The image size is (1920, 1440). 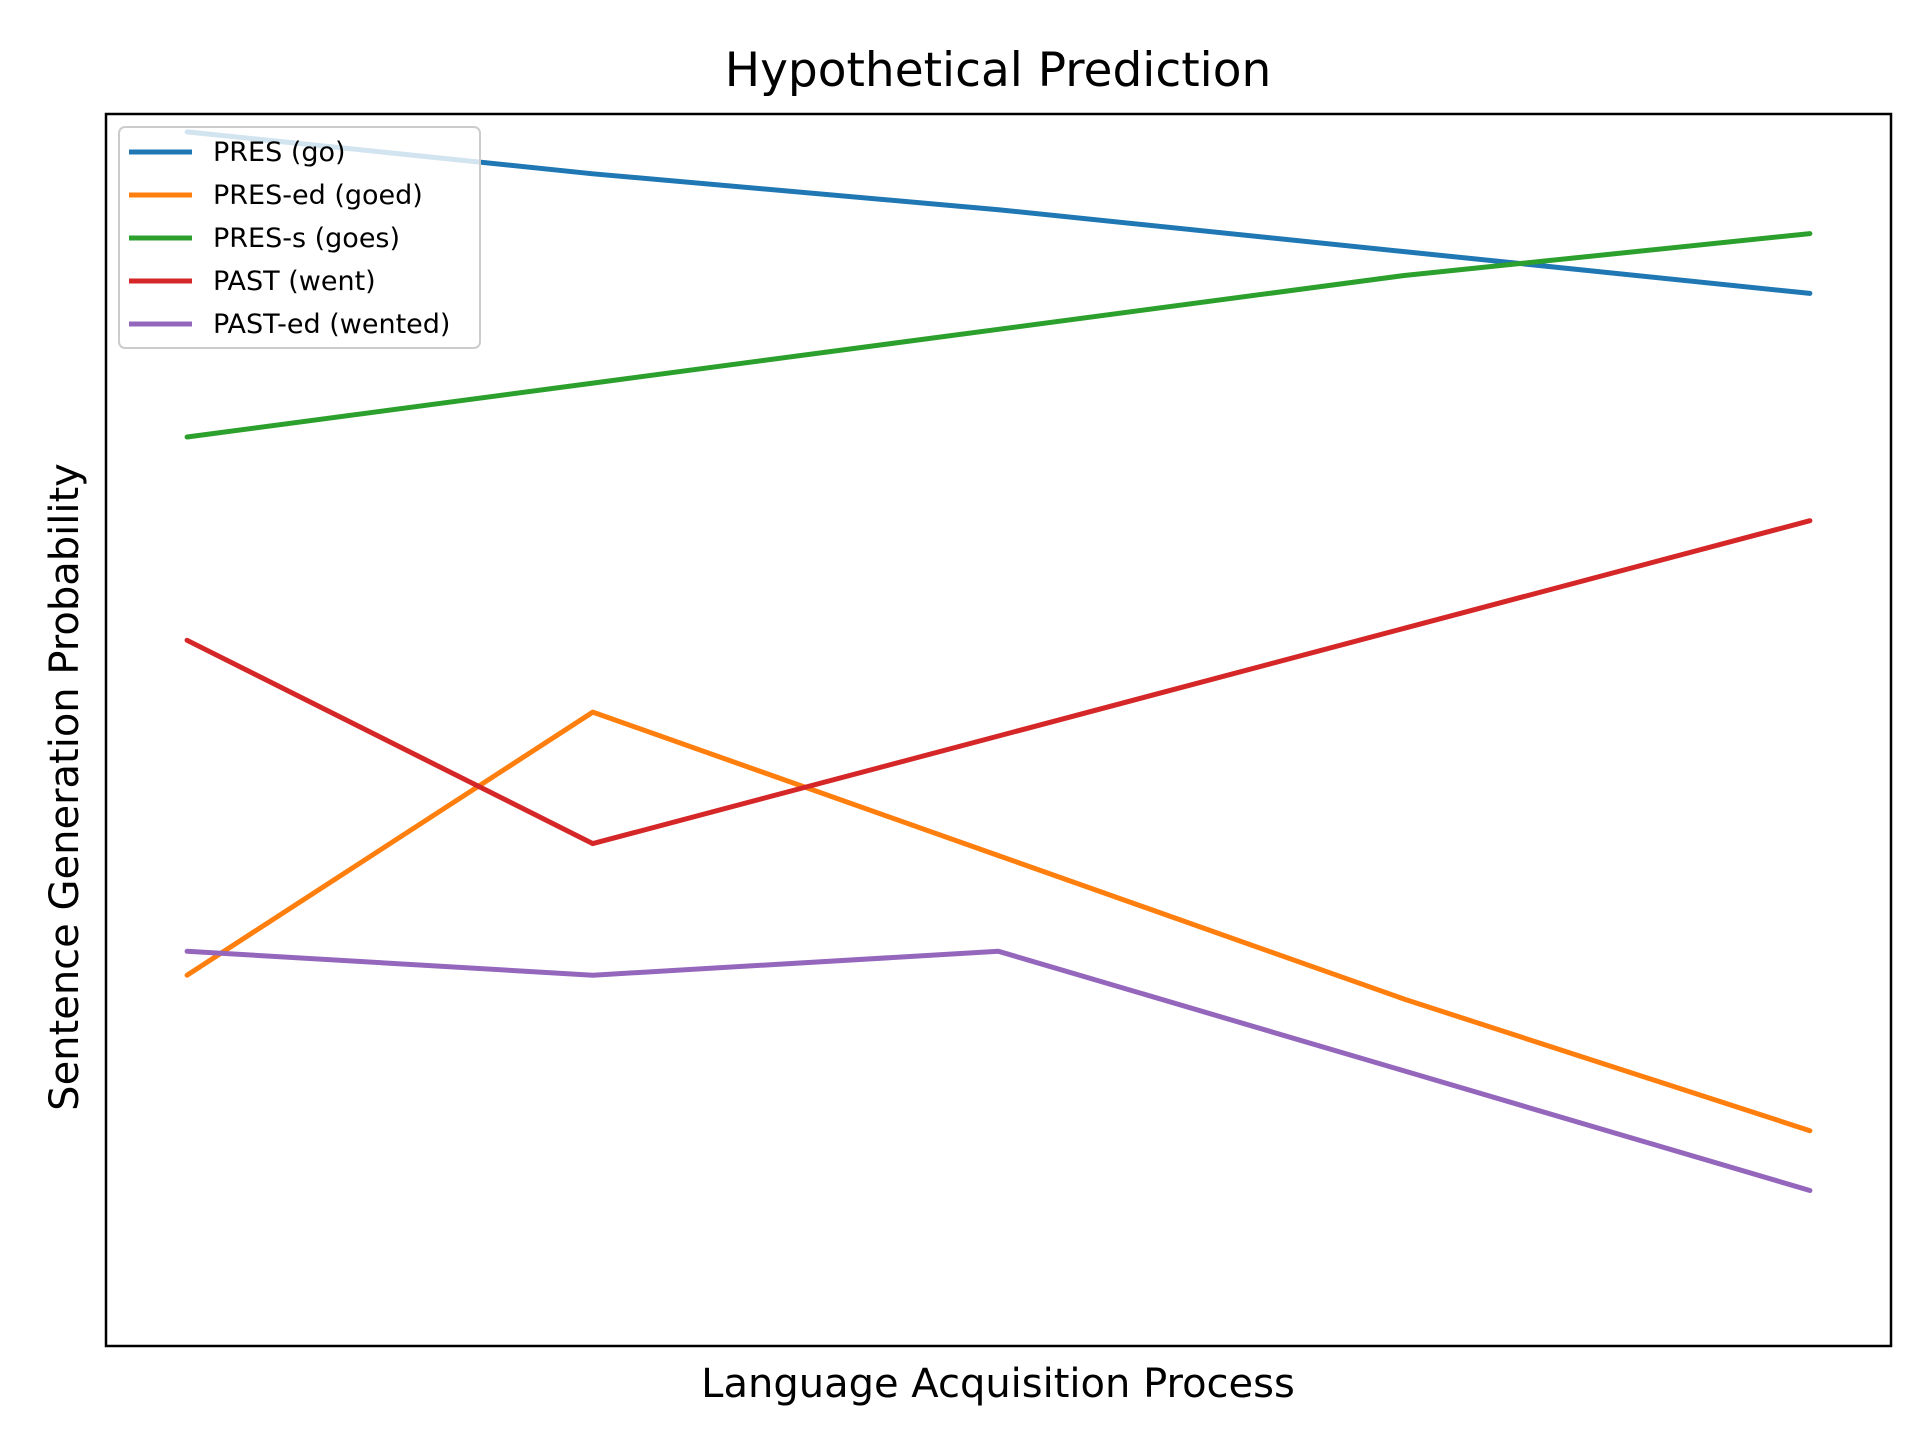 I want to click on legend-label-past-ed-wented: PAST-ed (wented), so click(x=331, y=324).